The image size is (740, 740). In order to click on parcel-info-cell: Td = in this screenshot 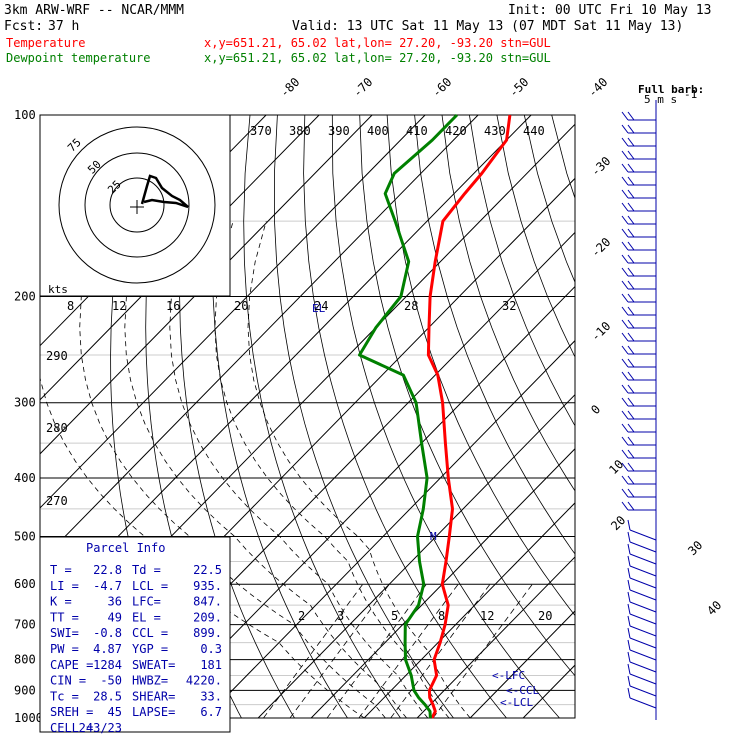, I will do `click(146, 570)`.